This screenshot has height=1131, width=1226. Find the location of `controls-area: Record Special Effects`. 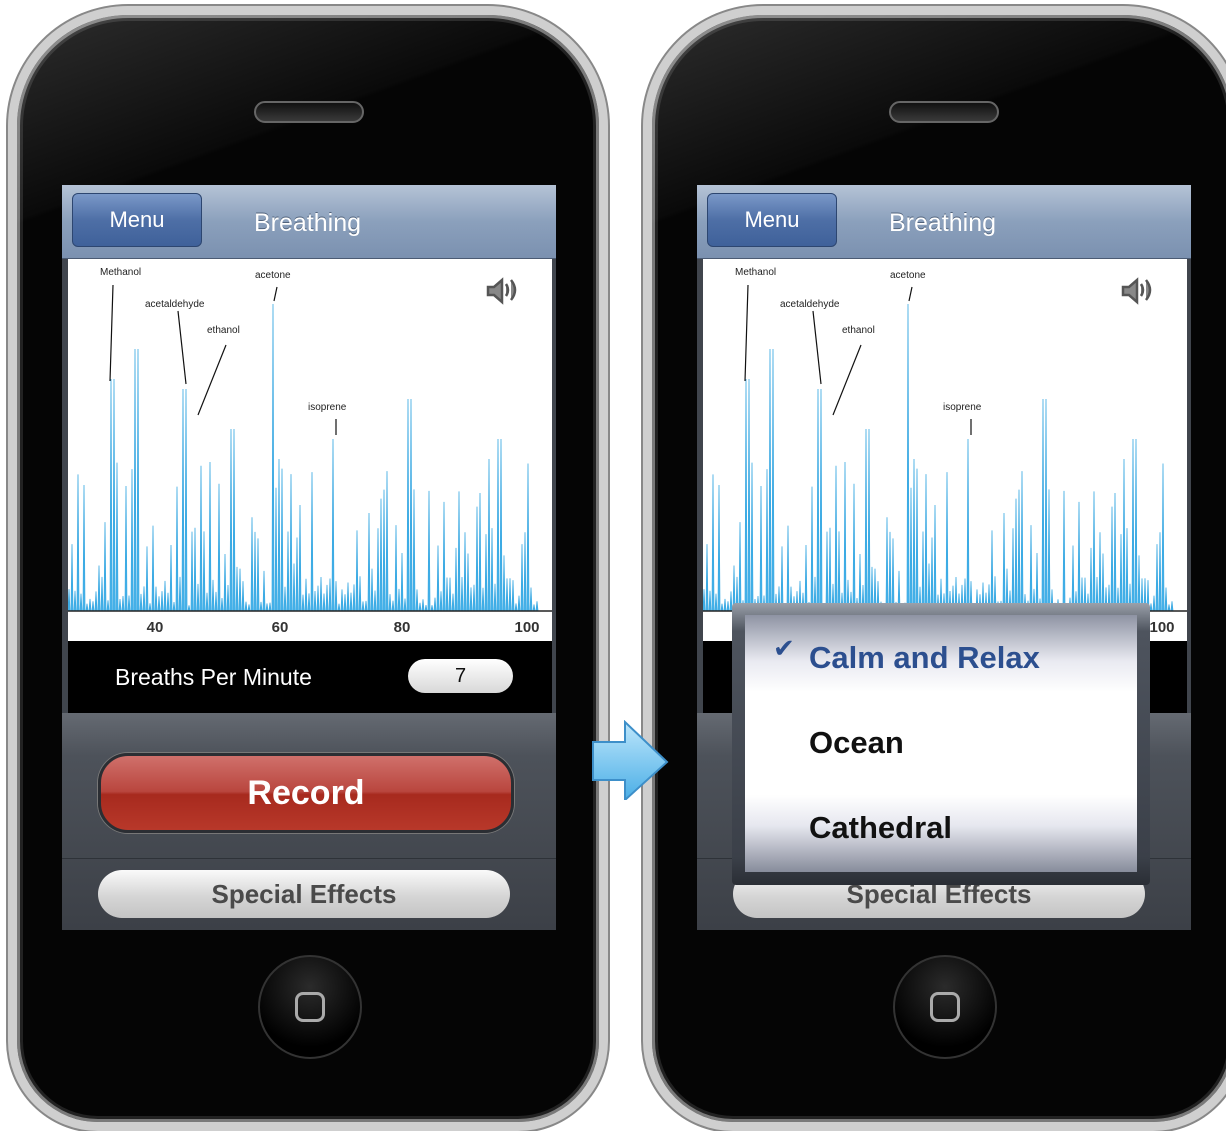

controls-area: Record Special Effects is located at coordinates (309, 821).